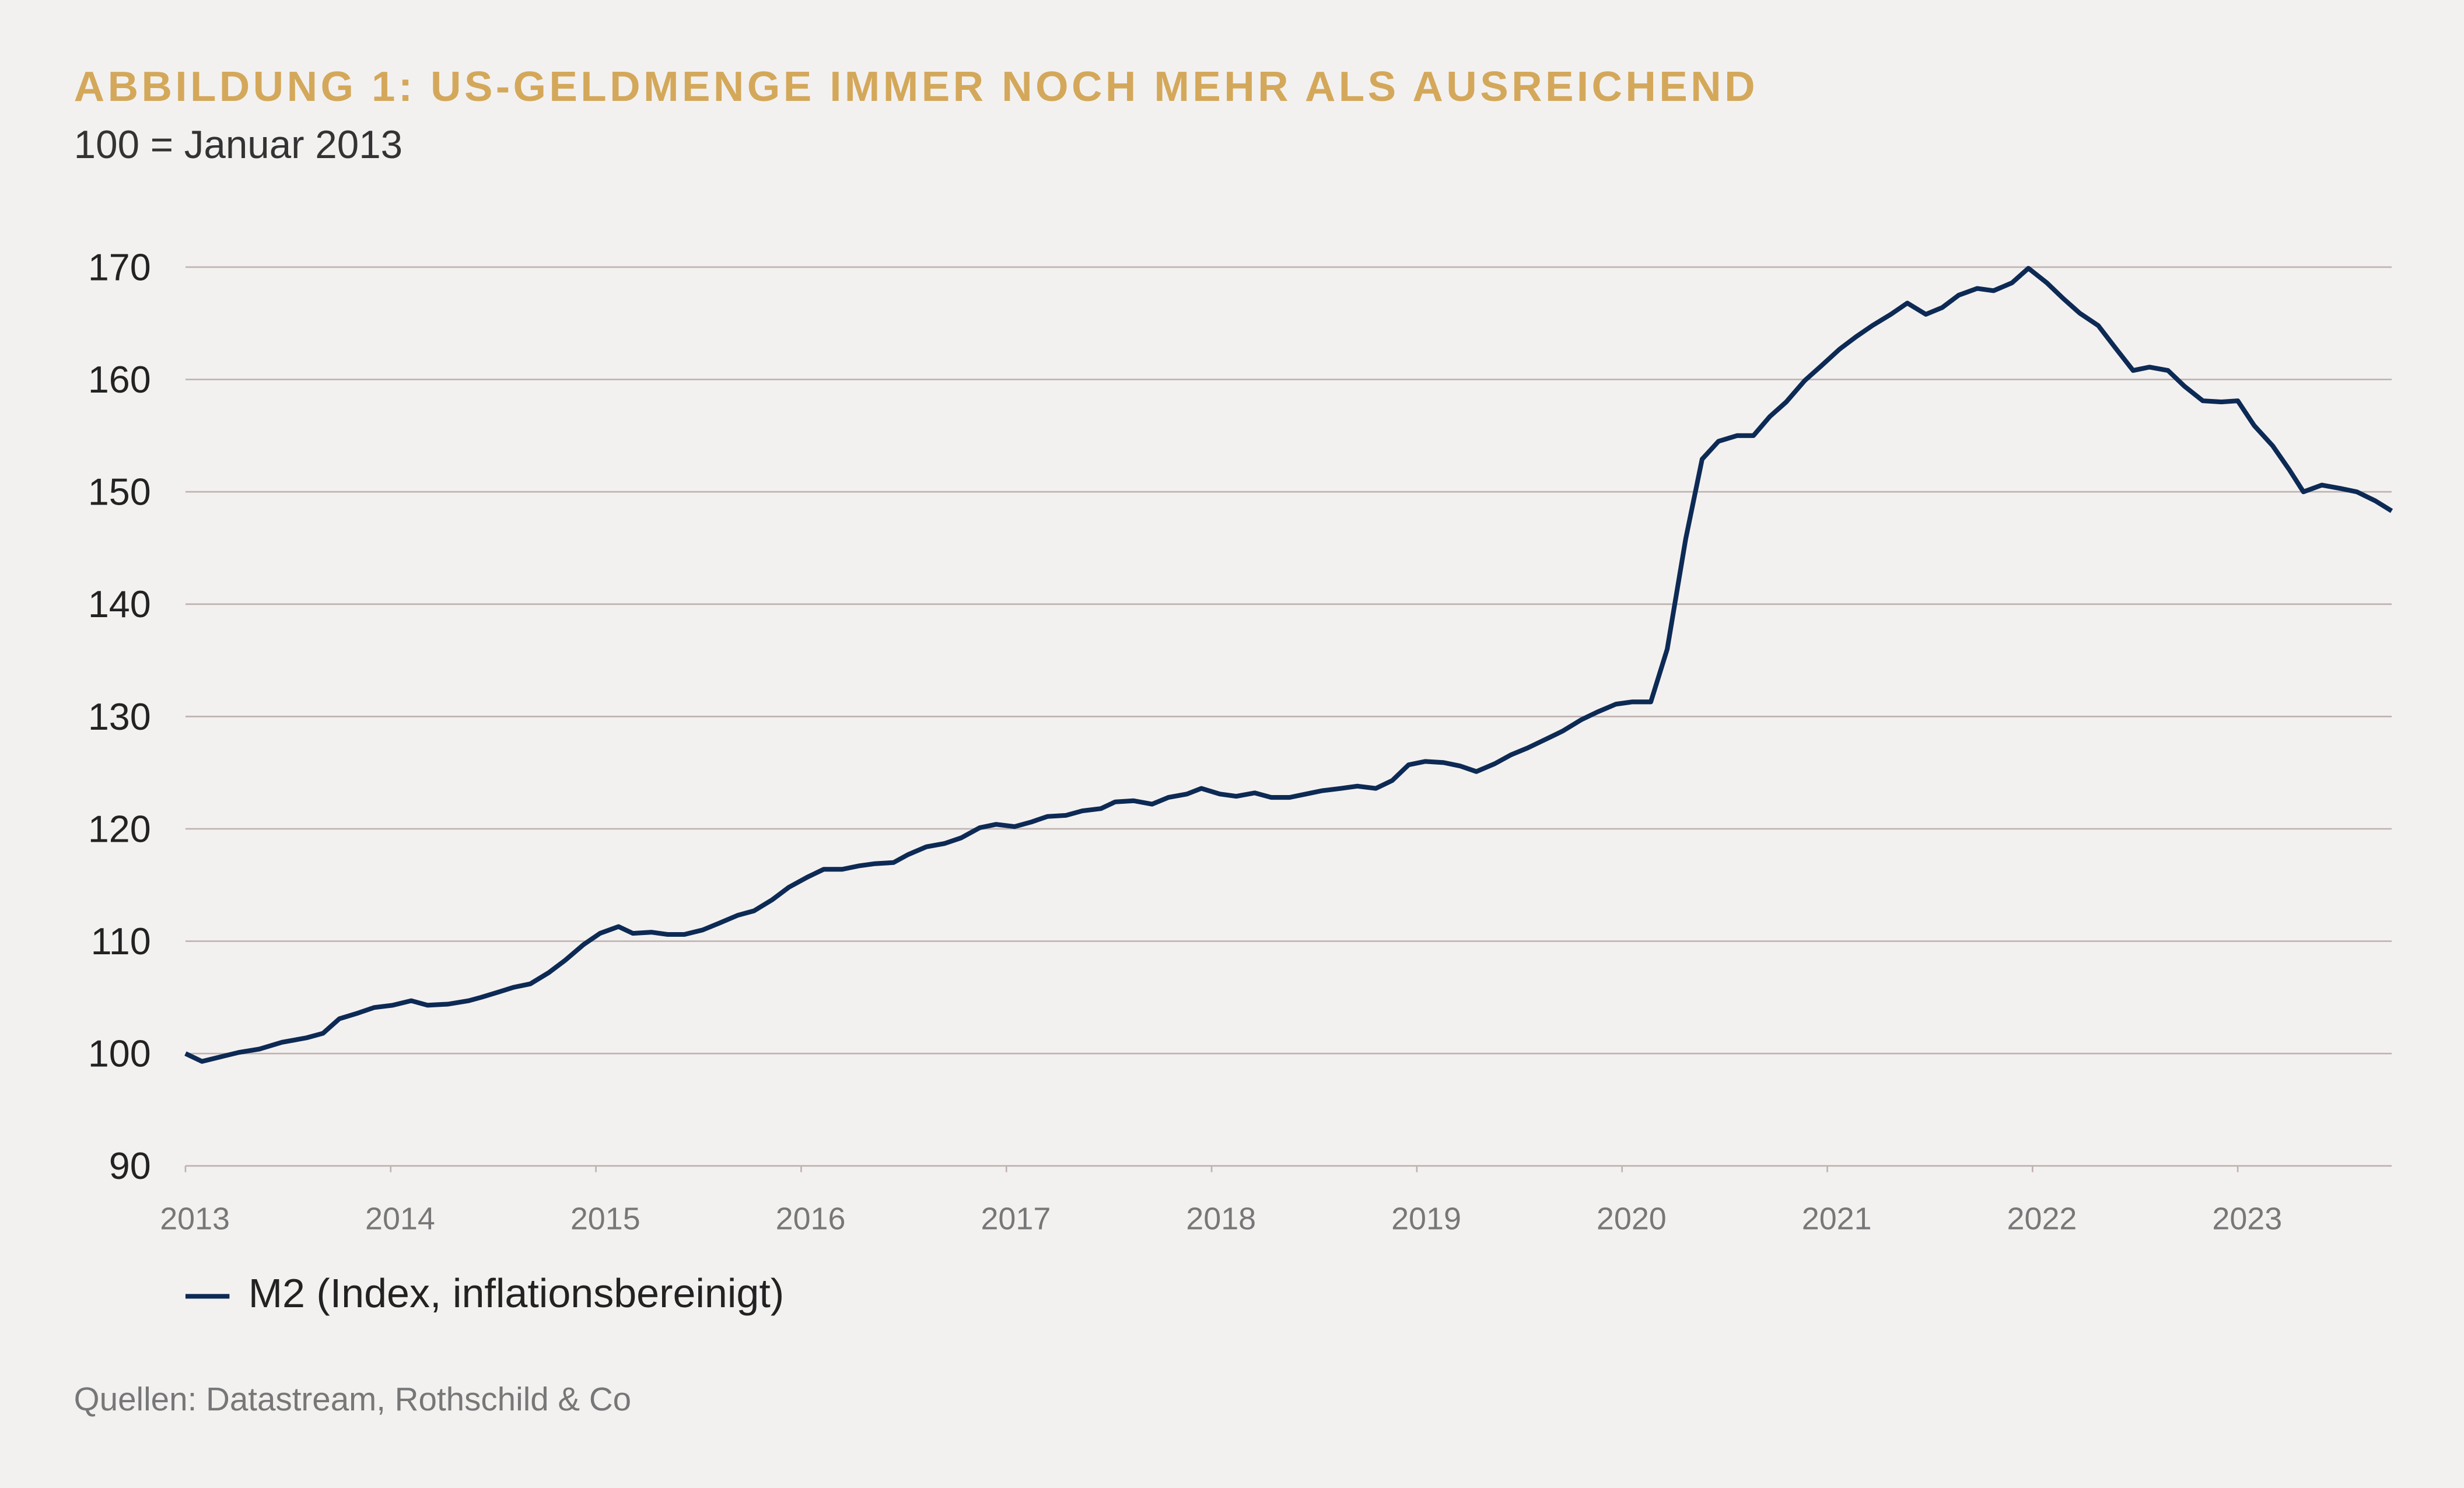  I want to click on x-tick-label: 2014, so click(400, 1218).